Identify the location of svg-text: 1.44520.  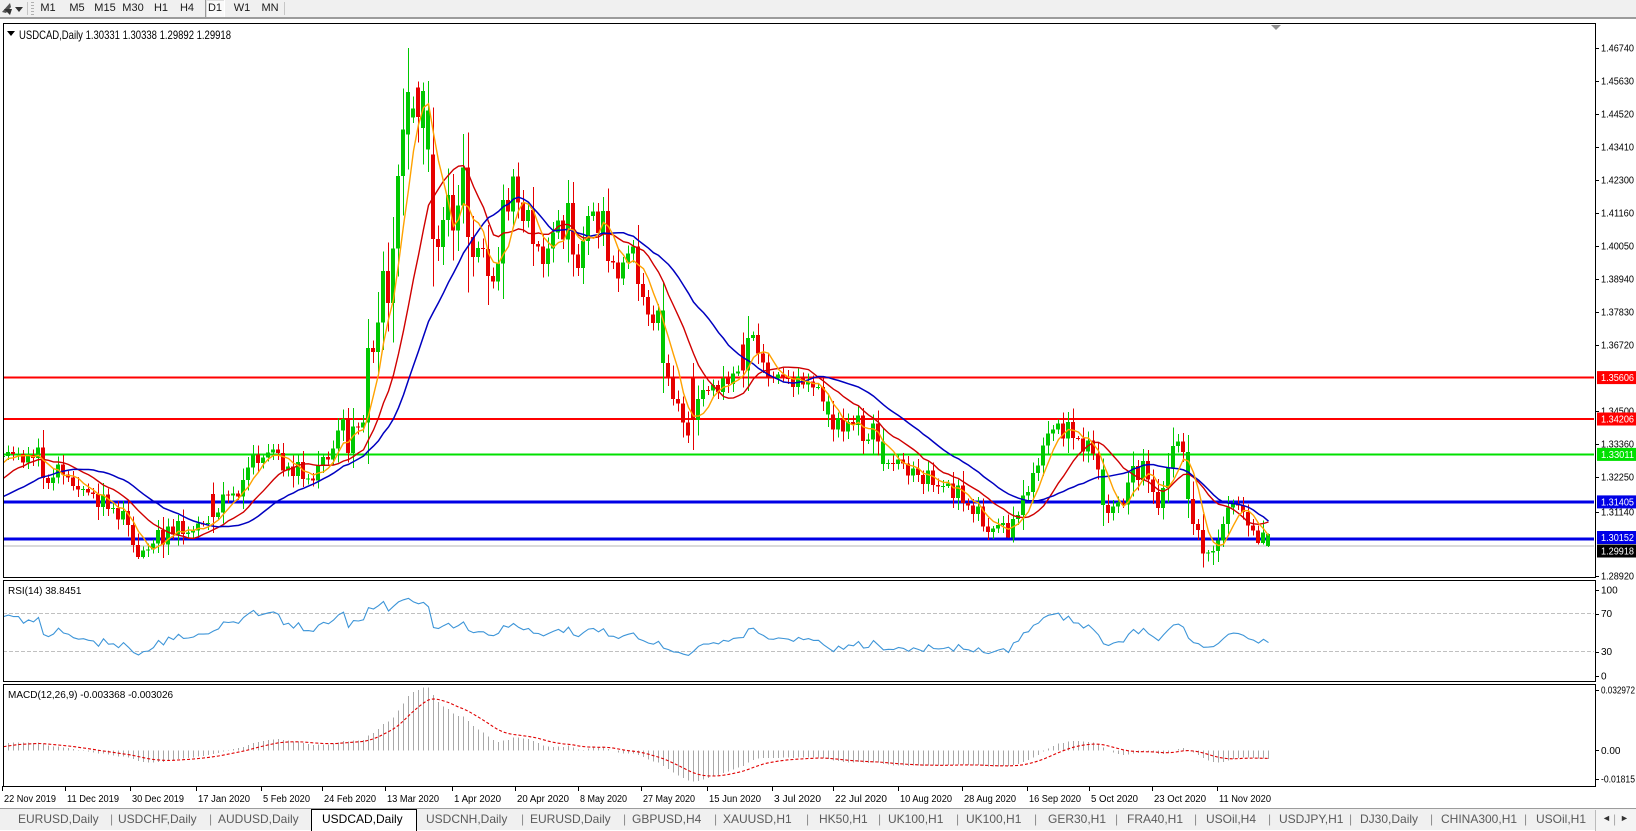
(1617, 115).